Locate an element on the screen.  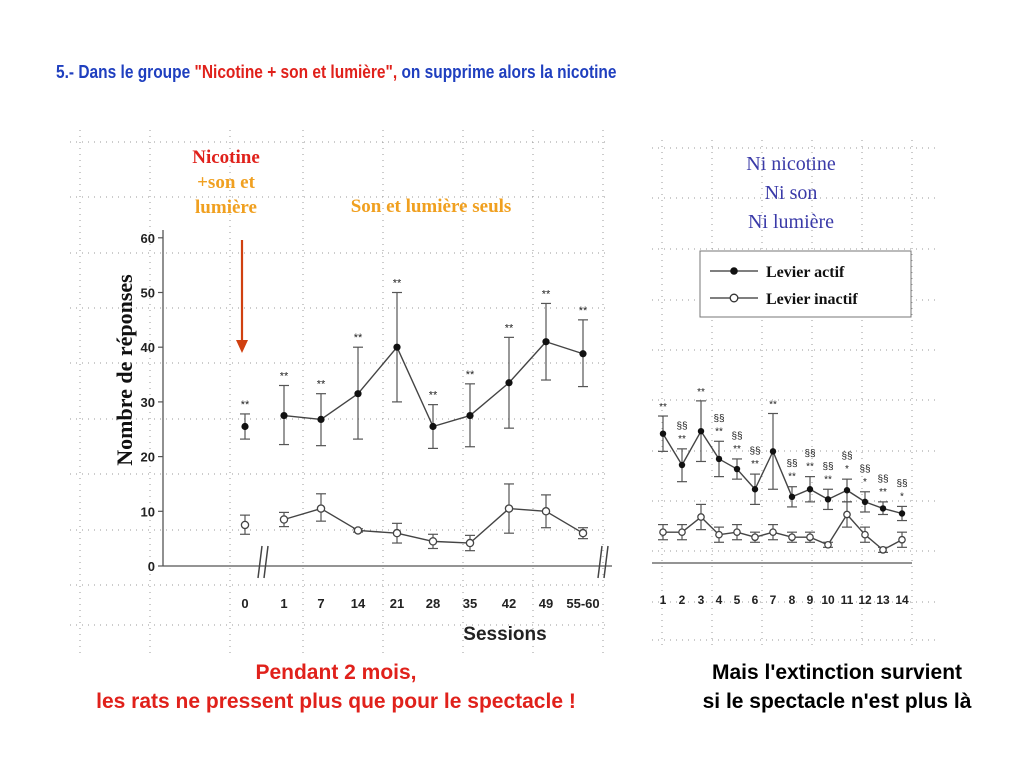
title-part-2: "Nicotine + son et lumière", is located at coordinates (296, 72).